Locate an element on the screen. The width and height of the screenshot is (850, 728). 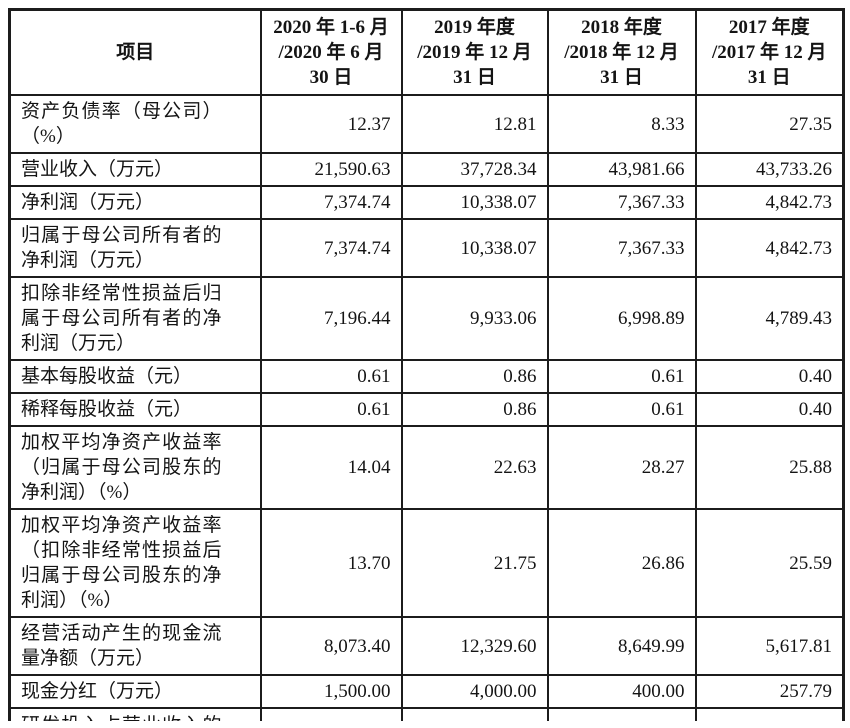
value-cell: 28.27 is located at coordinates (621, 467).